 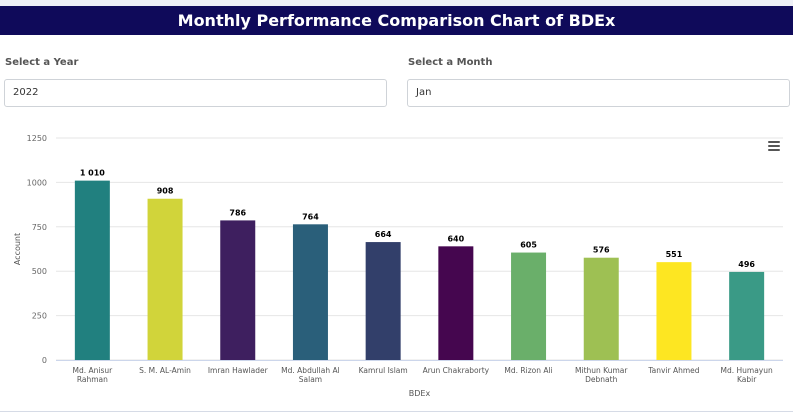 I want to click on x-tick-label: Md. Anisur, so click(x=92, y=370).